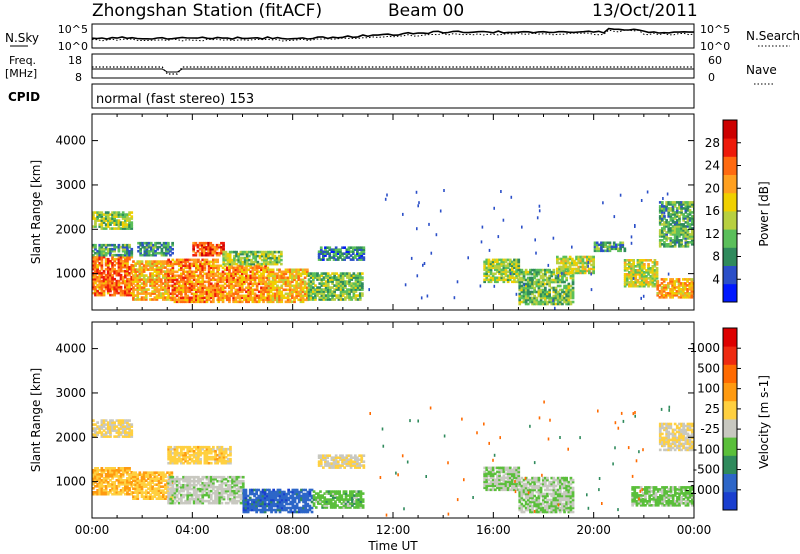 The image size is (800, 554). Describe the element at coordinates (207, 11) in the screenshot. I see `station-title: Zhongshan Station (fitACF)` at that location.